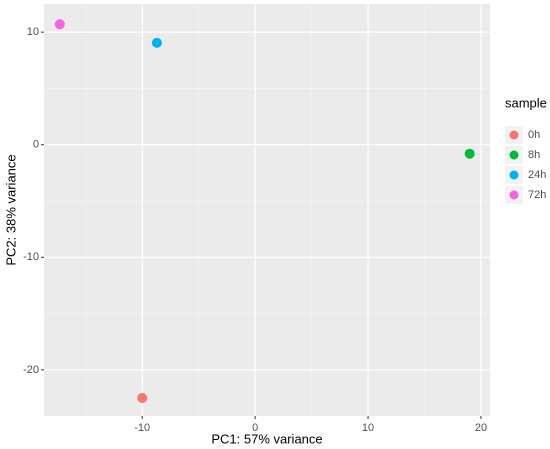 This screenshot has height=449, width=550. I want to click on legend-label: 0h, so click(534, 135).